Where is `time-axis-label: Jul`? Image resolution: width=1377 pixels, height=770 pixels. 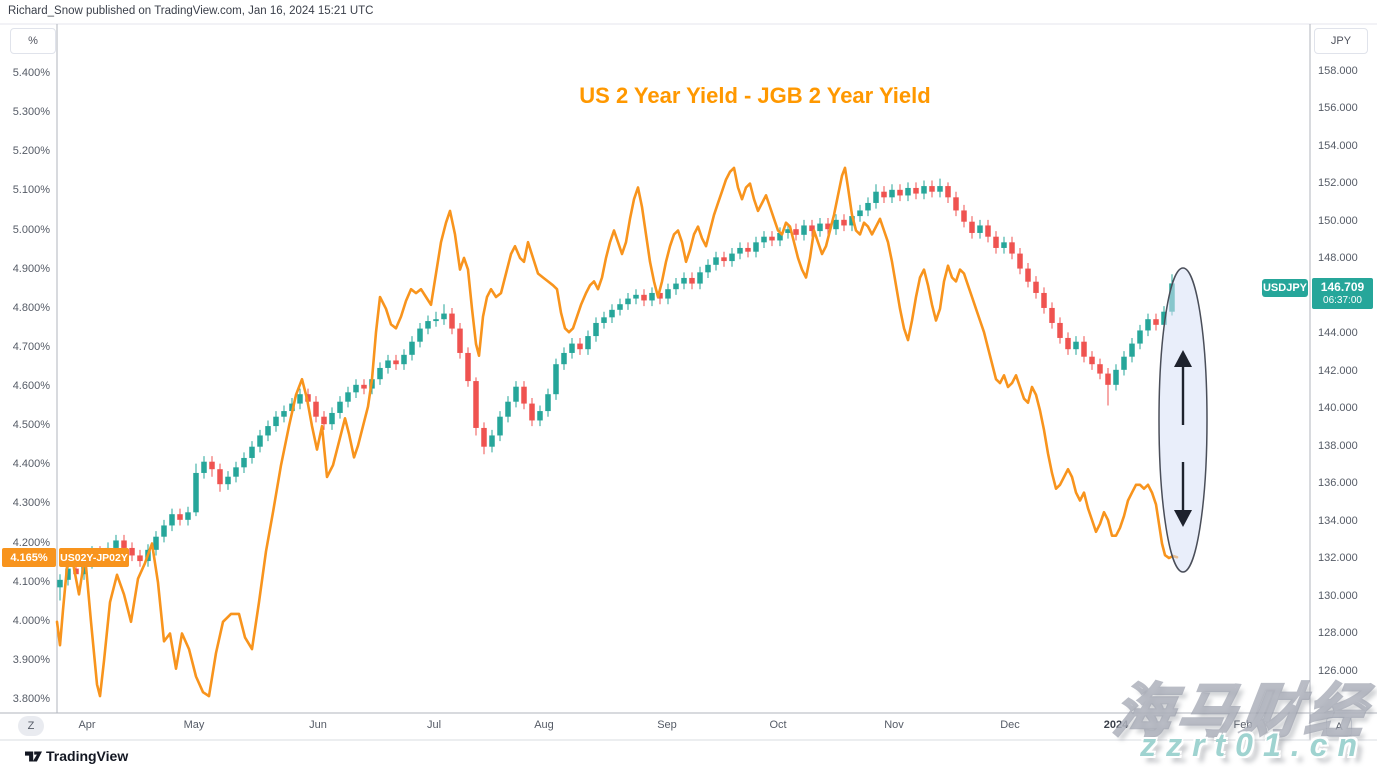 time-axis-label: Jul is located at coordinates (434, 725).